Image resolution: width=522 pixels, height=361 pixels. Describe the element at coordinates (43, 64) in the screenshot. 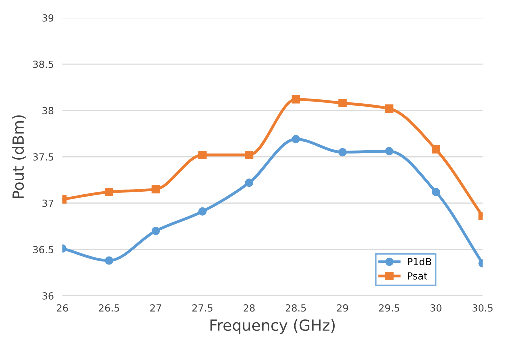

I see `y-tick-label: 38.5` at that location.